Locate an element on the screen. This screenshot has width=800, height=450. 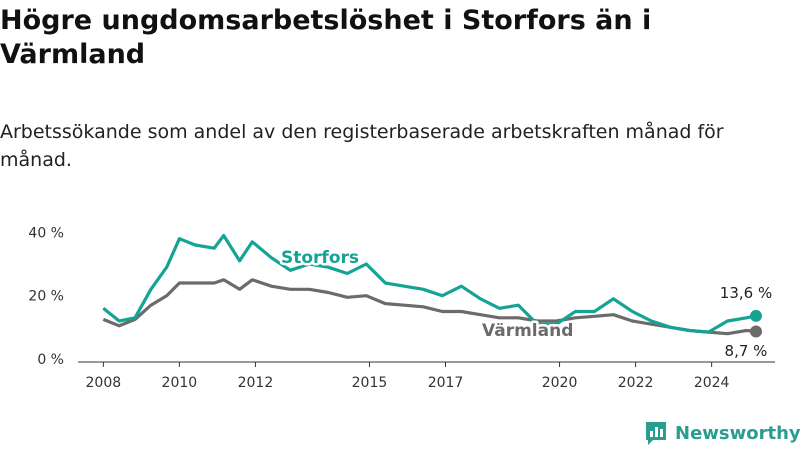
x-tick-label: 2010 is located at coordinates (180, 383).